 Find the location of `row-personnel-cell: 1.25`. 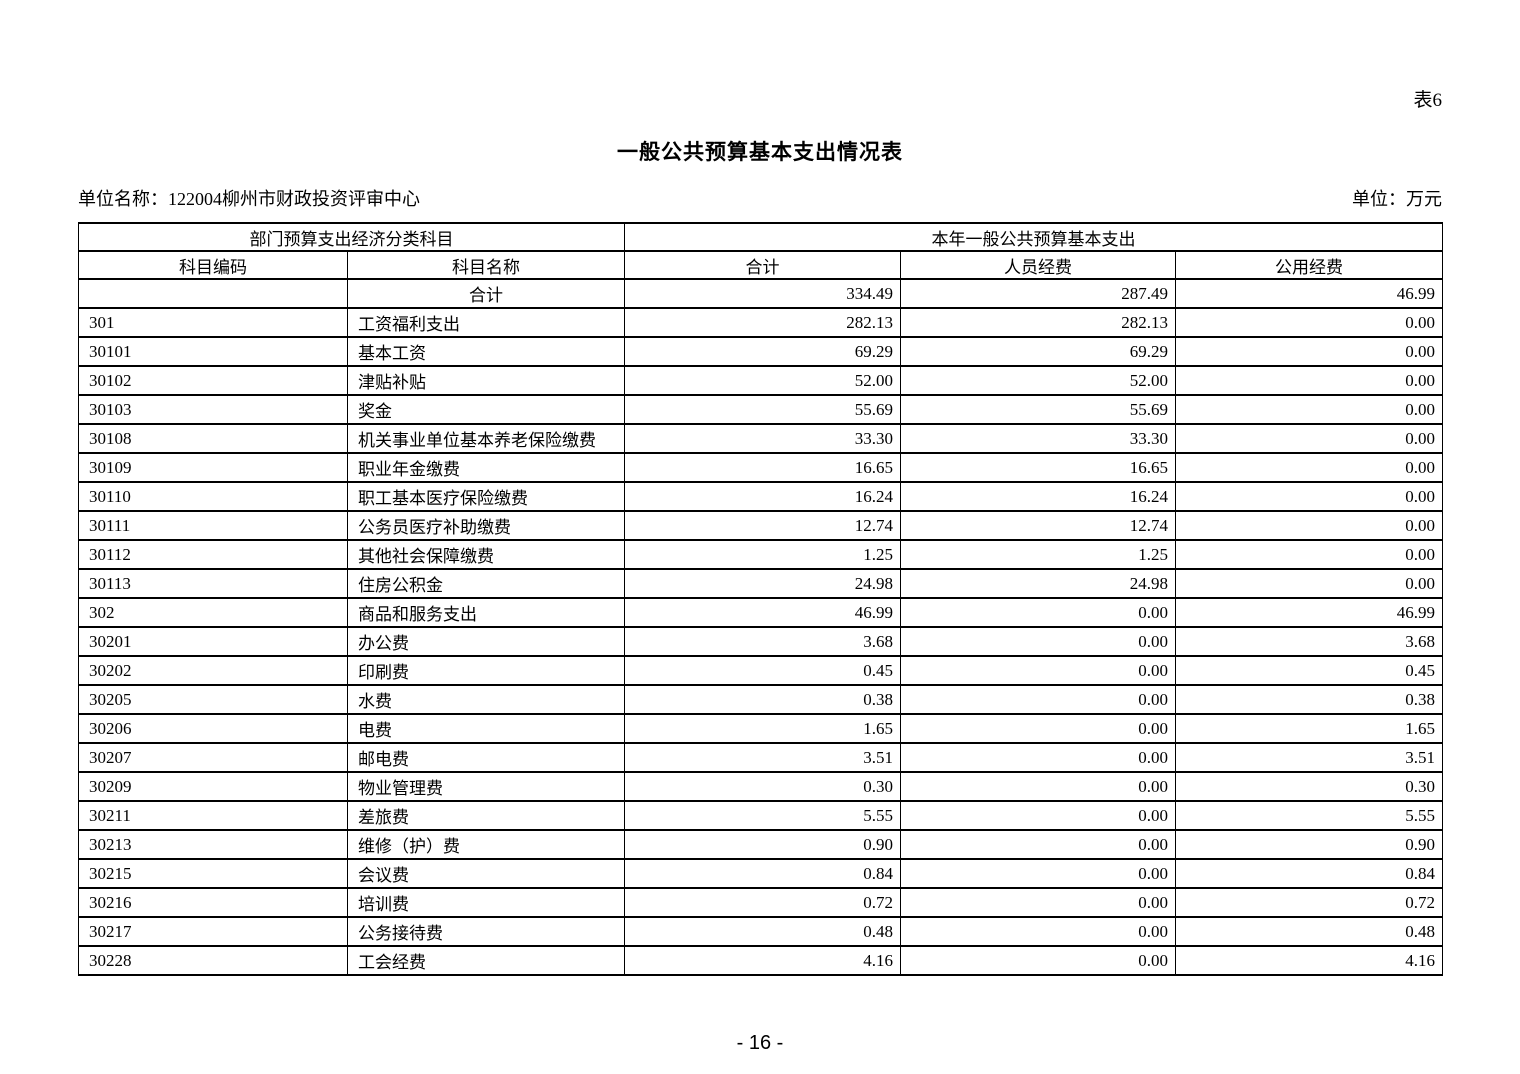

row-personnel-cell: 1.25 is located at coordinates (1038, 554).